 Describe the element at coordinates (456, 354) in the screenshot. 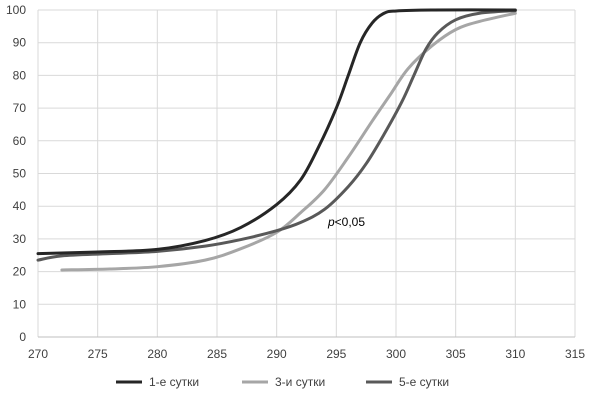

I see `x-tick-label: 305` at that location.